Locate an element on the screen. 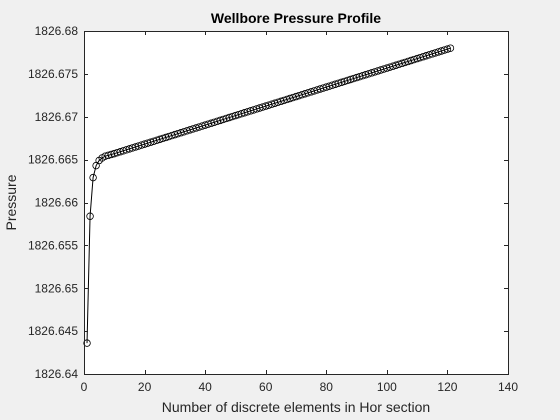 Image resolution: width=560 pixels, height=420 pixels. y-tick-label: 1826.645 is located at coordinates (53, 331).